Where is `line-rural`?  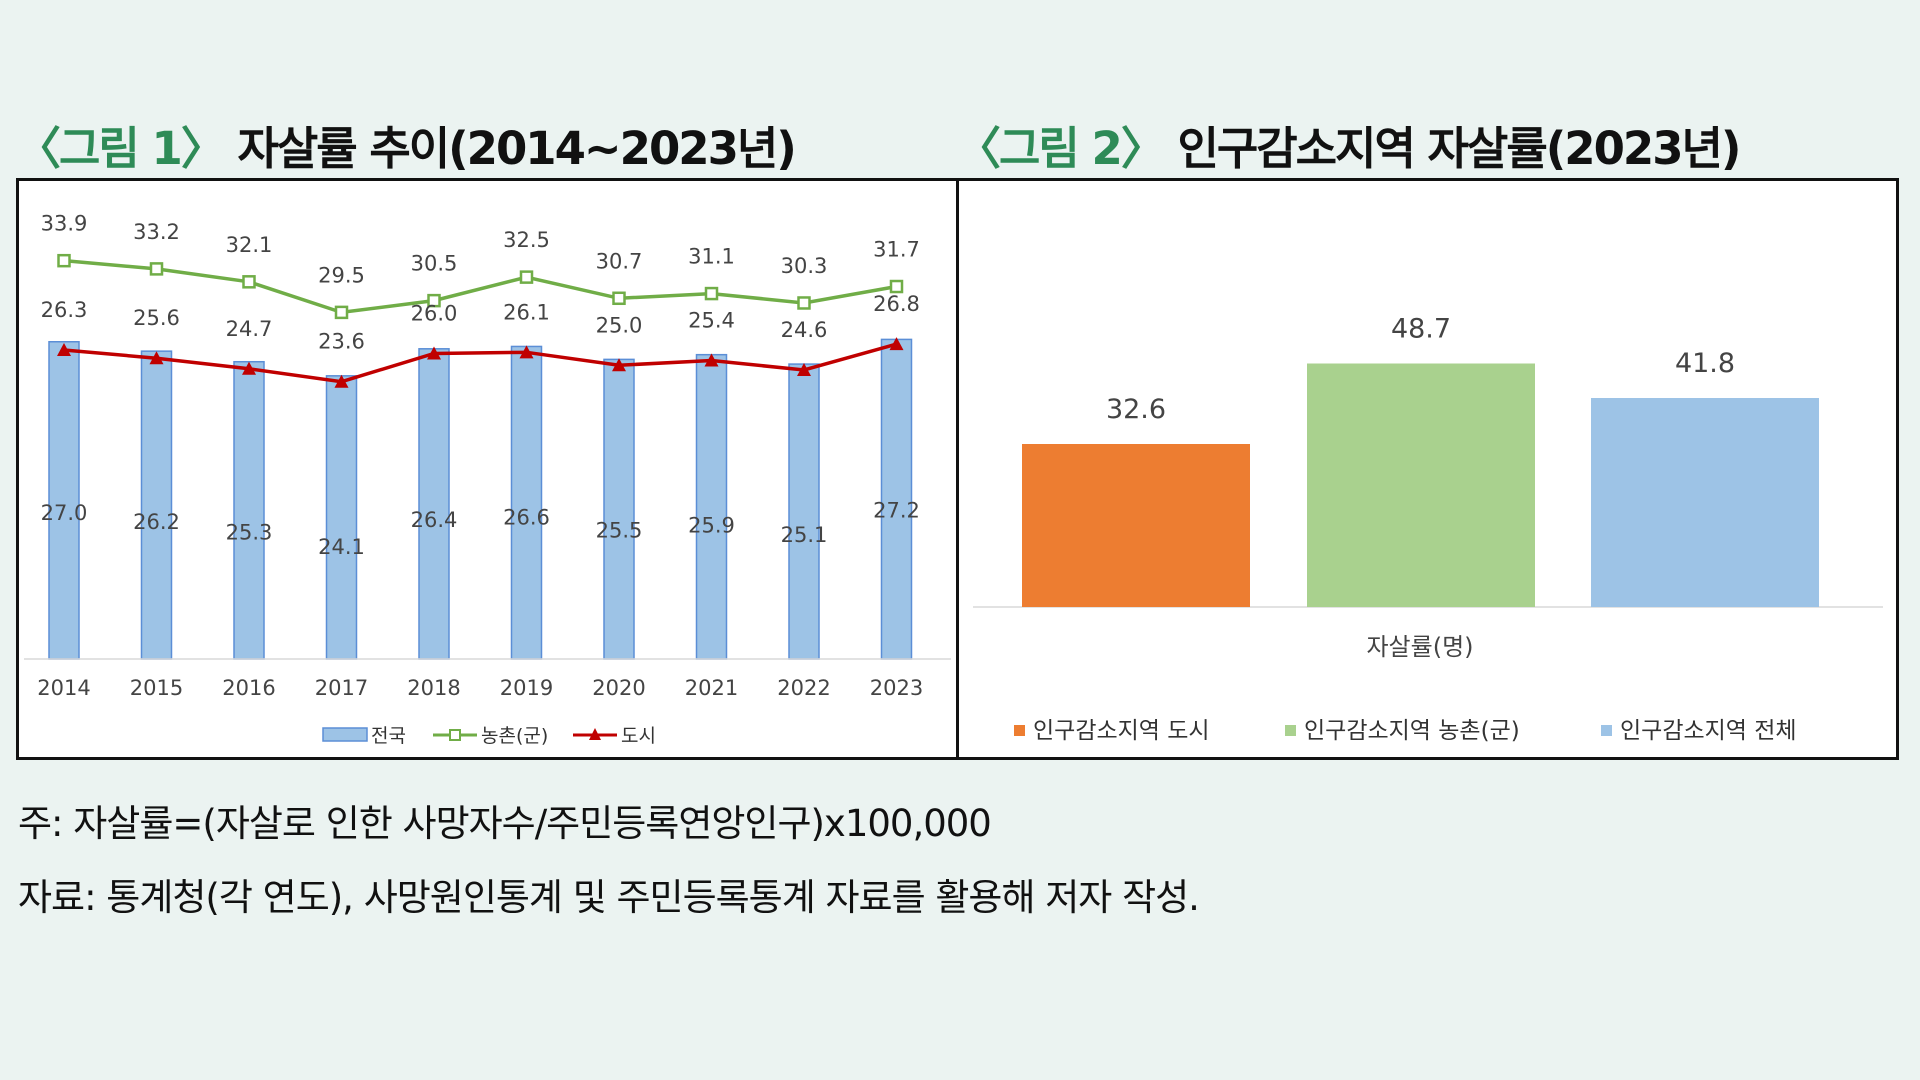 line-rural is located at coordinates (480, 286).